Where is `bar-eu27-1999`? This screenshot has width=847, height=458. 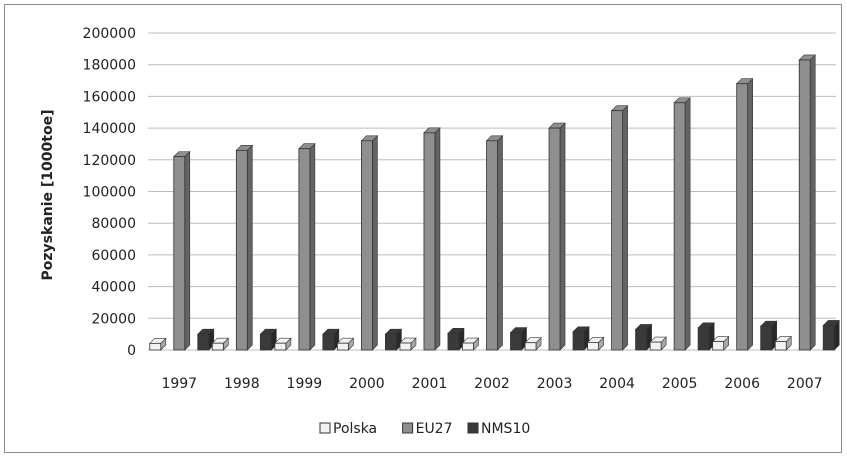 bar-eu27-1999 is located at coordinates (304, 249).